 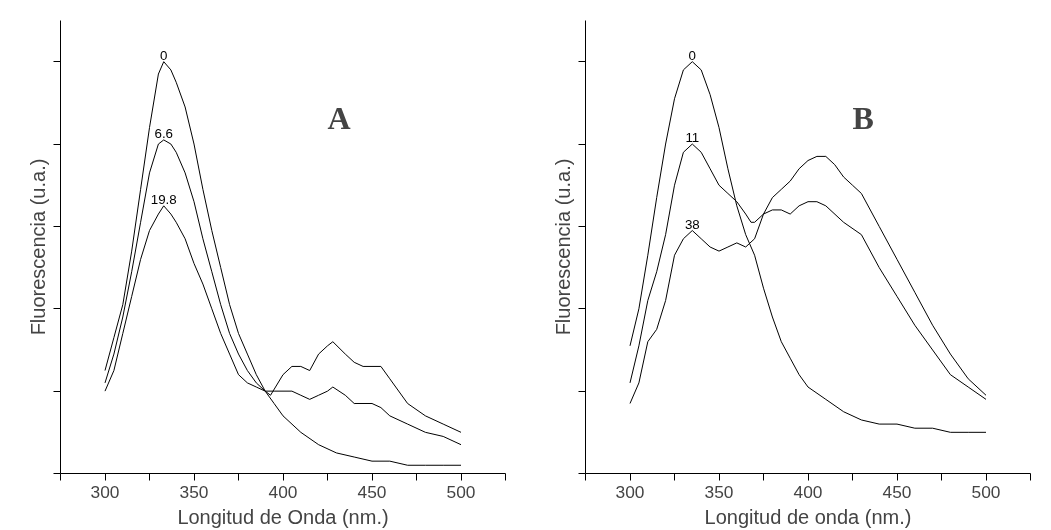 I want to click on series-label: 38, so click(x=692, y=224).